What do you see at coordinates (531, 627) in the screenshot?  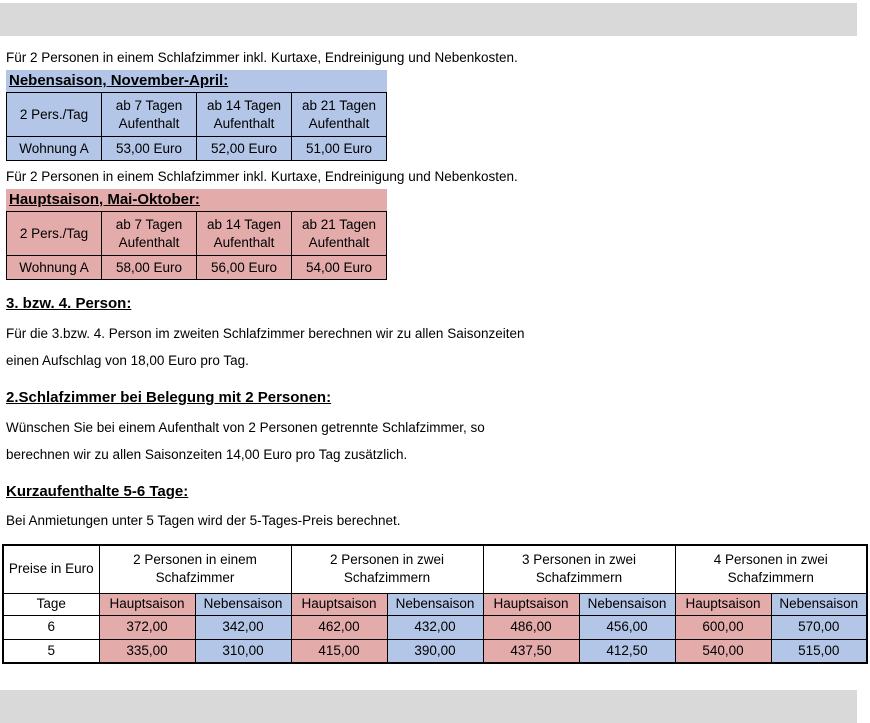 I see `price-cell: 486,00` at bounding box center [531, 627].